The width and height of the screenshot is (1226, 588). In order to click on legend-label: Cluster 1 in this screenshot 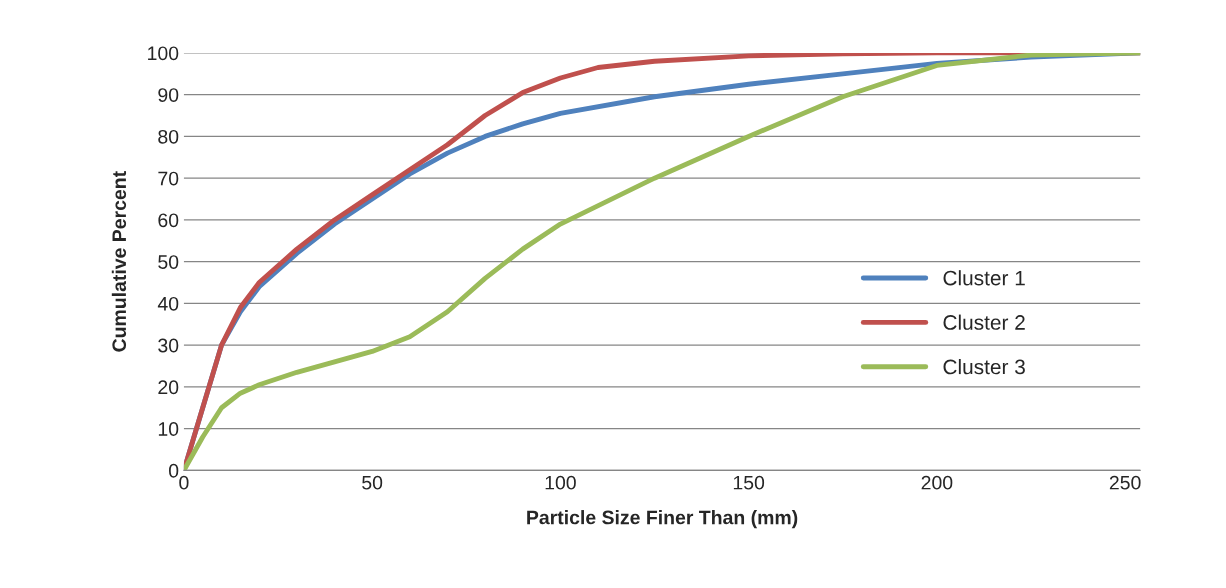, I will do `click(984, 278)`.